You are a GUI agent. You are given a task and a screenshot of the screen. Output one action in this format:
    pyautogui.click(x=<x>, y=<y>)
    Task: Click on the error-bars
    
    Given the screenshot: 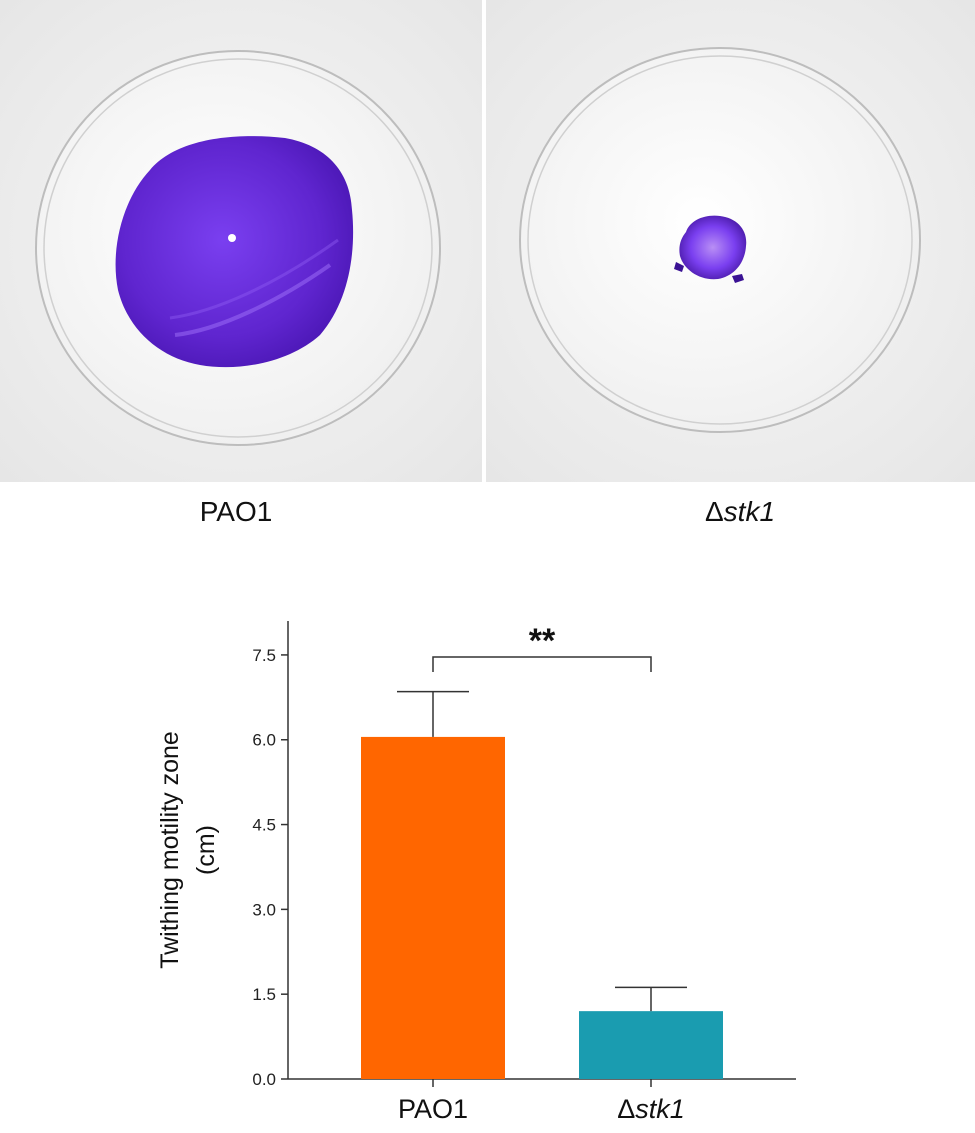 What is the action you would take?
    pyautogui.click(x=542, y=851)
    